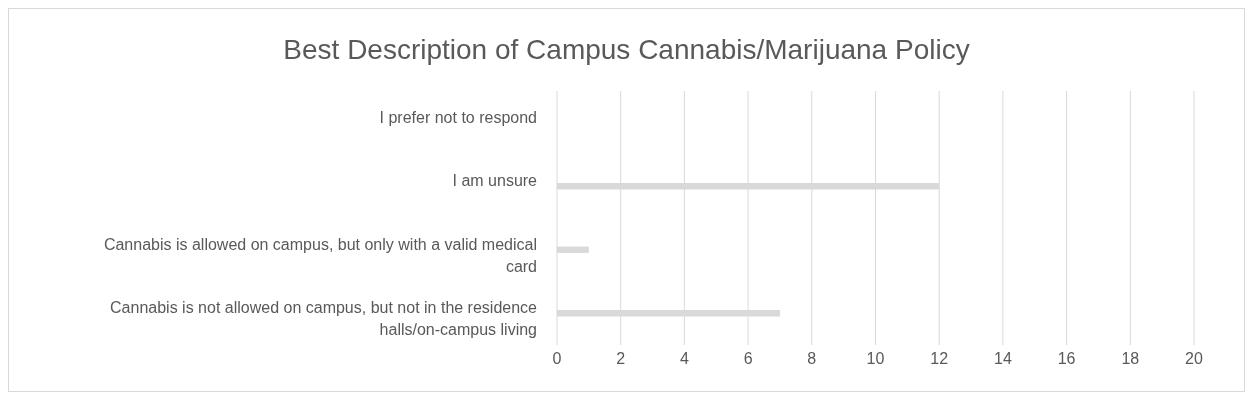 The height and width of the screenshot is (400, 1253). What do you see at coordinates (626, 50) in the screenshot?
I see `chart-title: Best Description of Campus Cannabis/Marijuana Policy` at bounding box center [626, 50].